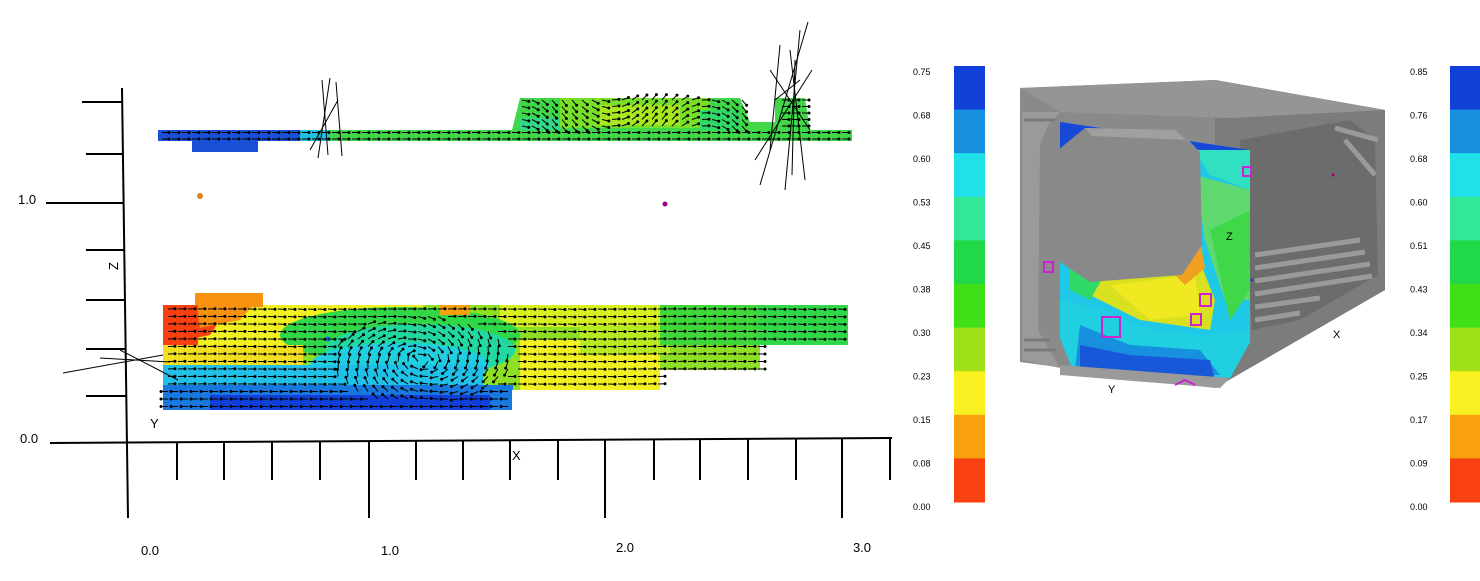 Image resolution: width=1480 pixels, height=581 pixels. What do you see at coordinates (922, 203) in the screenshot?
I see `colorbar-label: 0.53` at bounding box center [922, 203].